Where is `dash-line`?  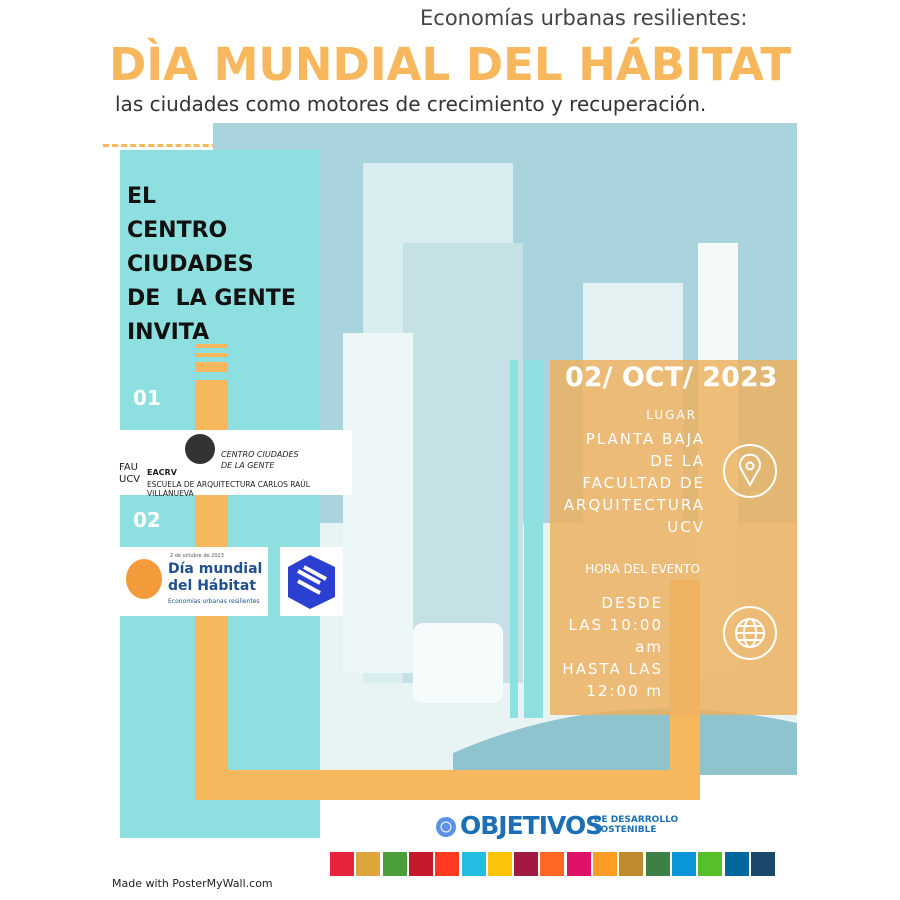 dash-line is located at coordinates (174, 145).